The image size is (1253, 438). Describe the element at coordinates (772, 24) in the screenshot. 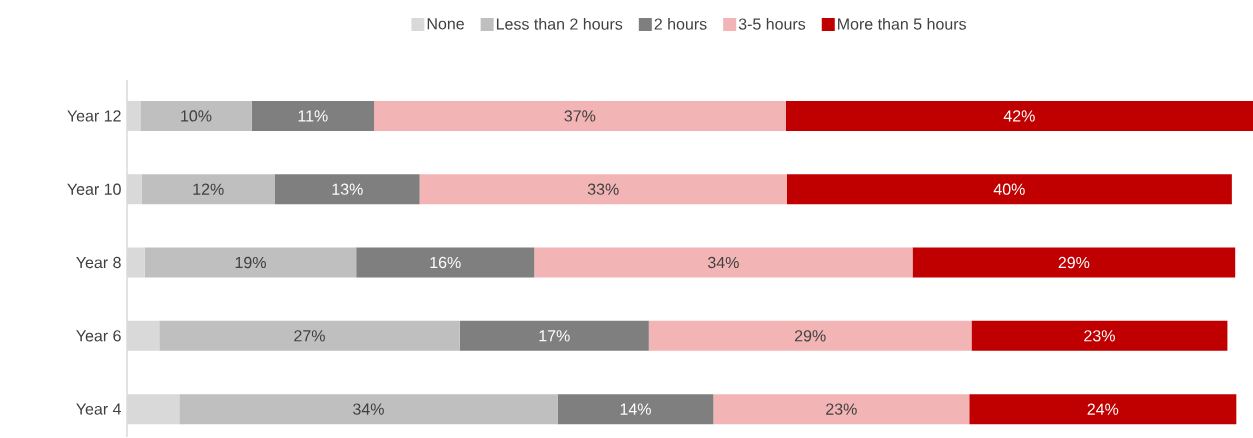

I see `legend-label: 3-5 hours` at that location.